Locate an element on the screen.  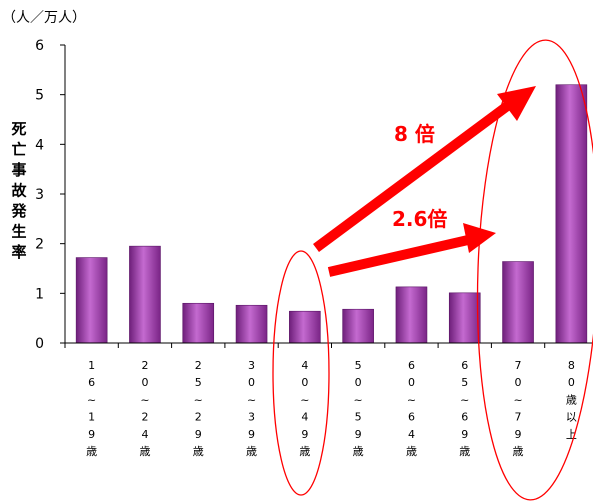
y-tick-label: 4 is located at coordinates (39, 145).